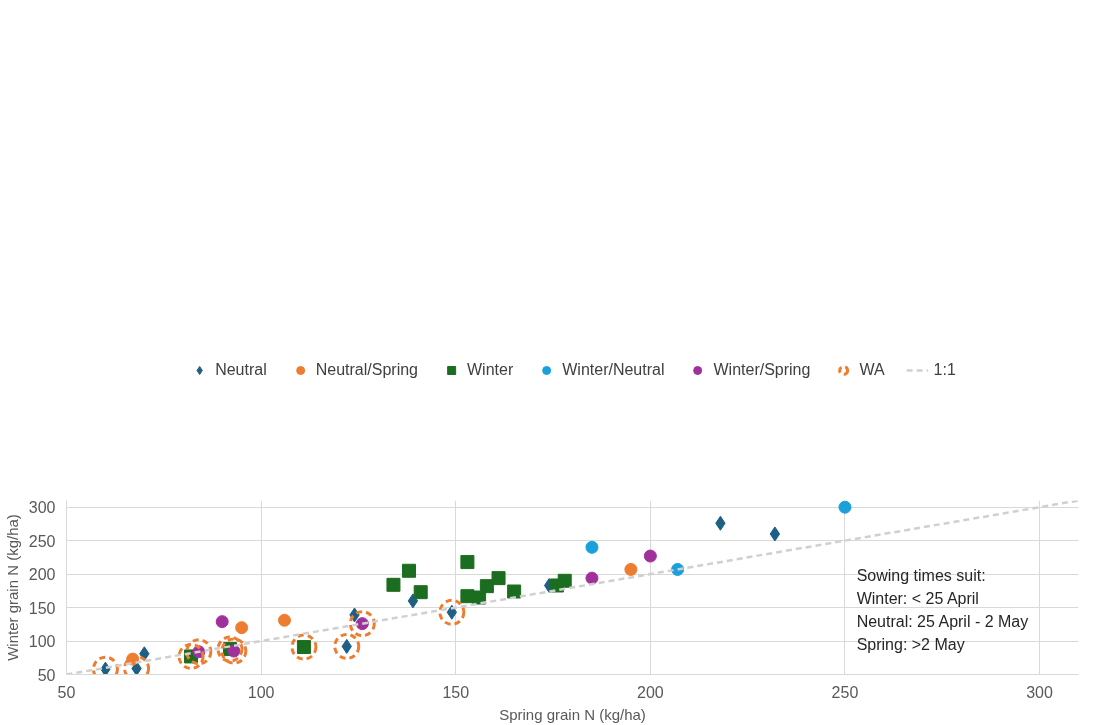 This screenshot has height=725, width=1100. What do you see at coordinates (456, 692) in the screenshot?
I see `x-tick-label: 150` at bounding box center [456, 692].